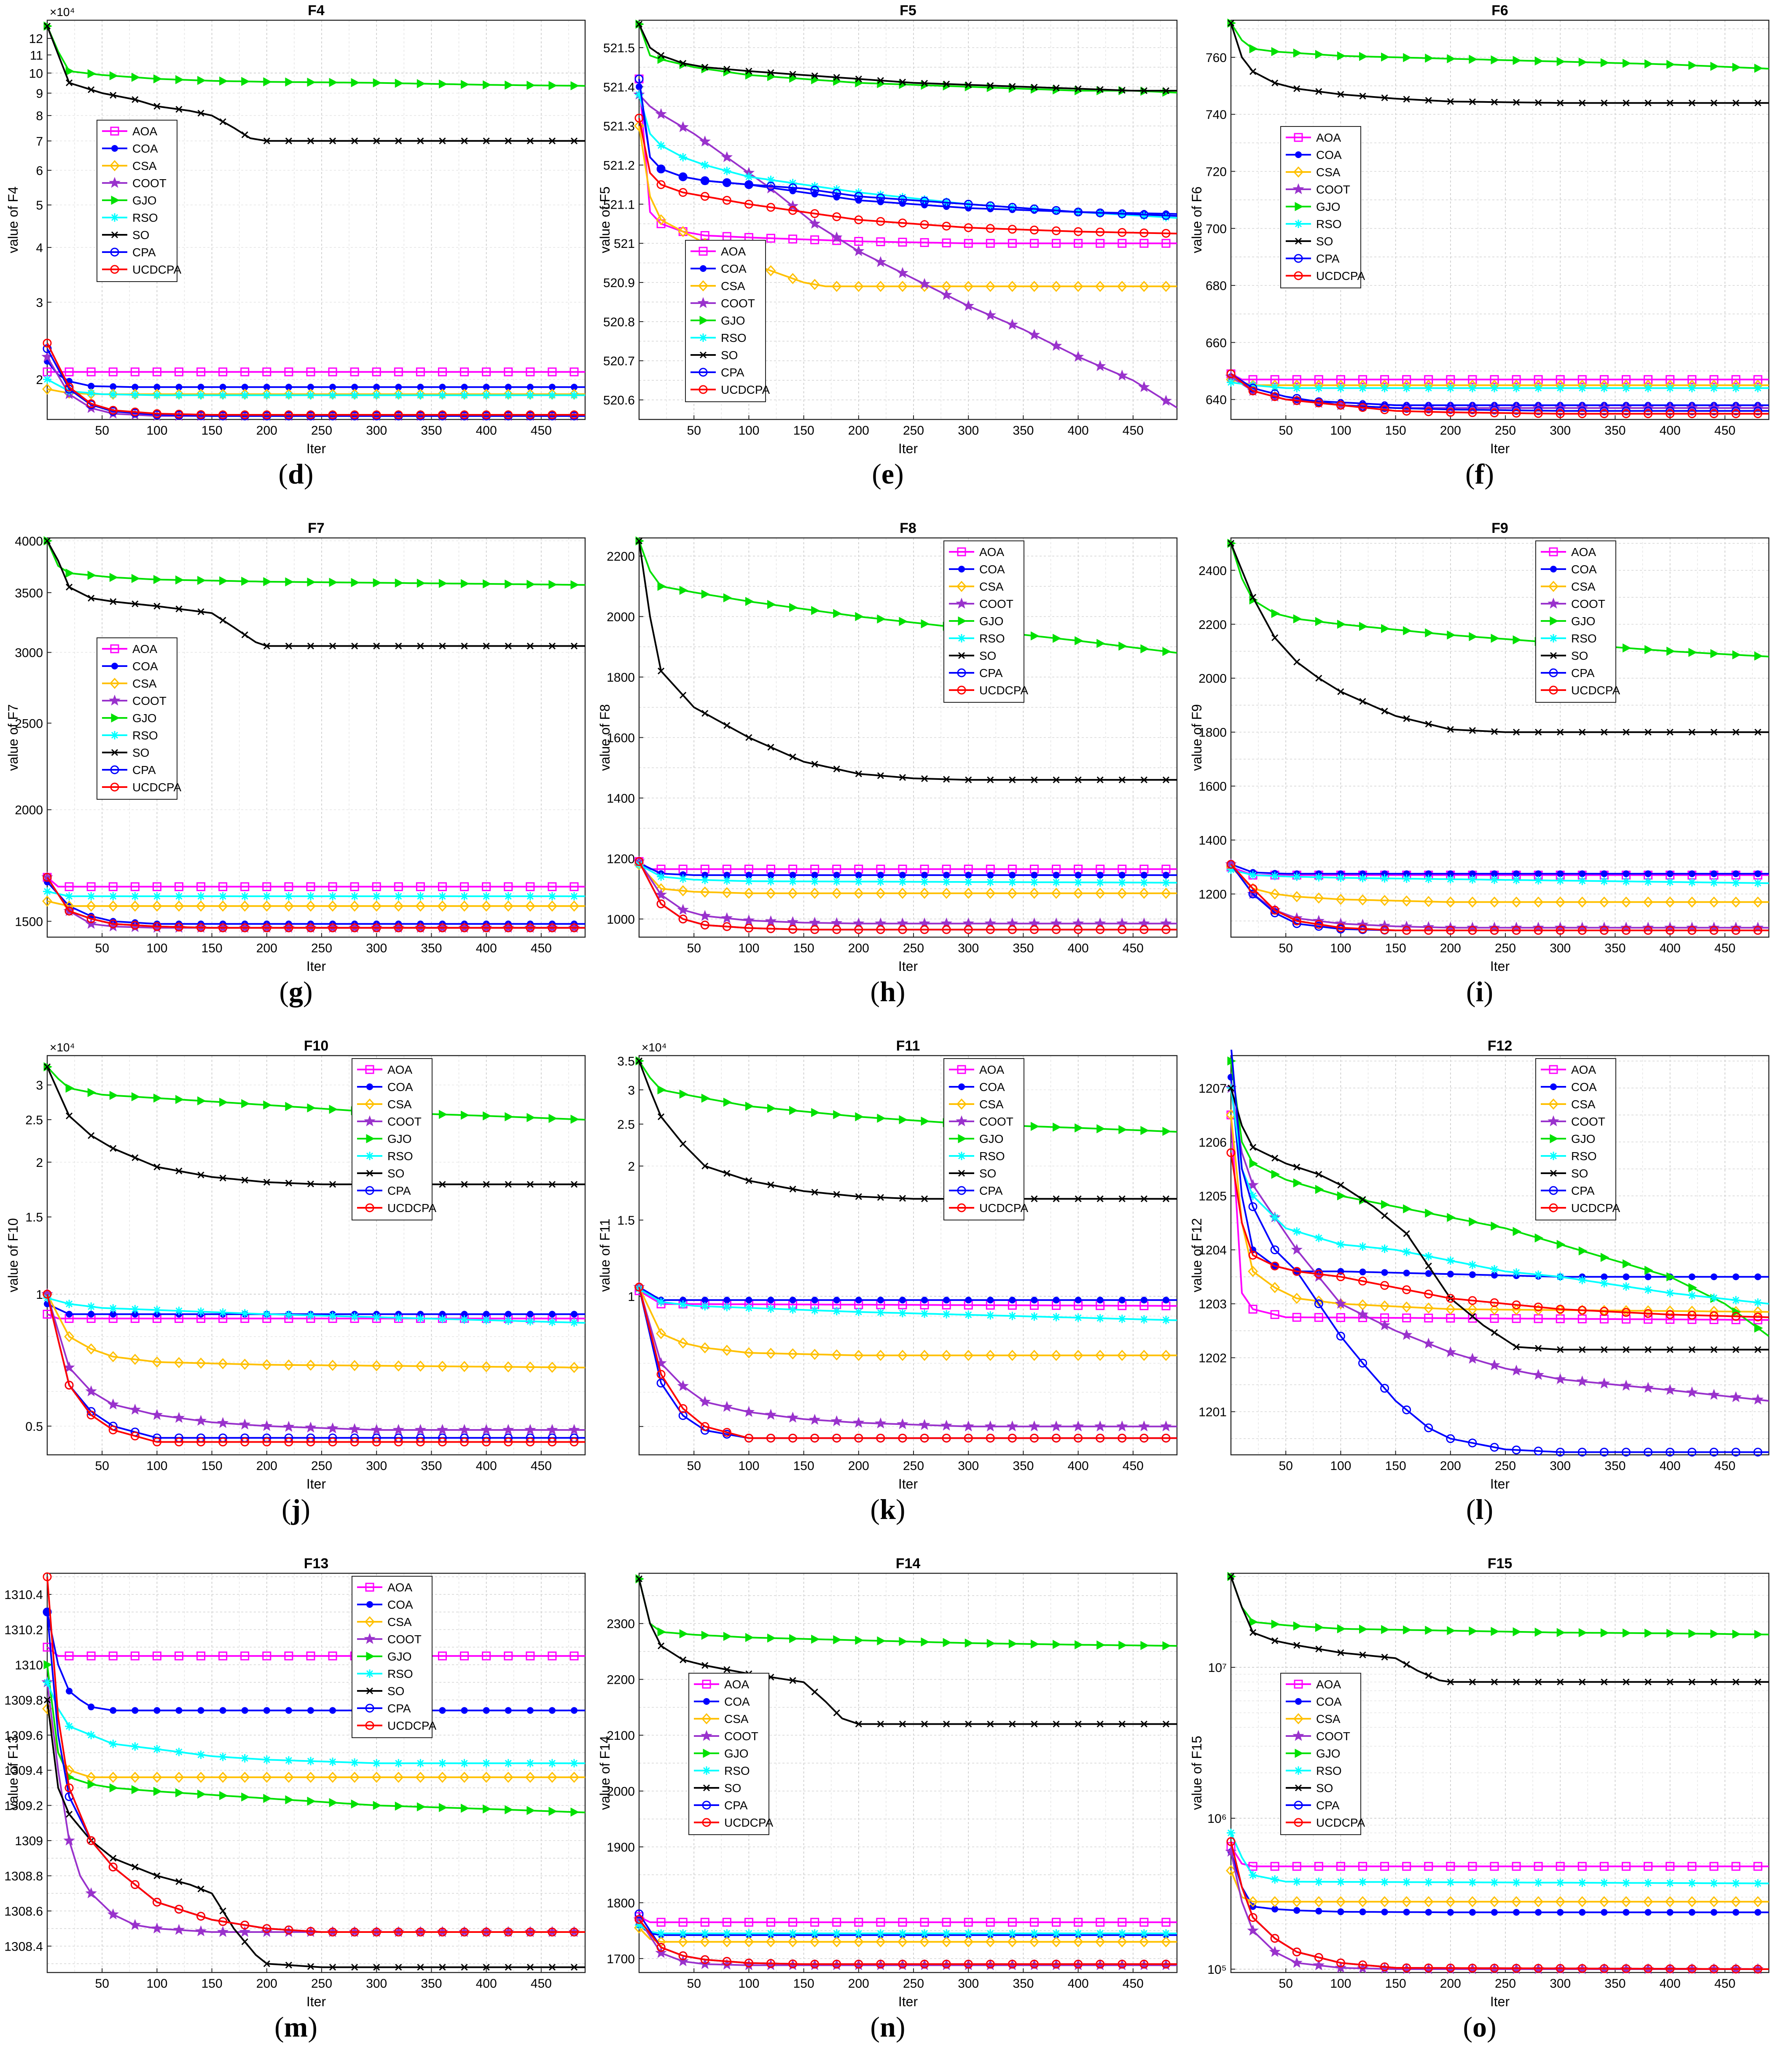  I want to click on x-tick-label: 450, so click(1725, 1984).